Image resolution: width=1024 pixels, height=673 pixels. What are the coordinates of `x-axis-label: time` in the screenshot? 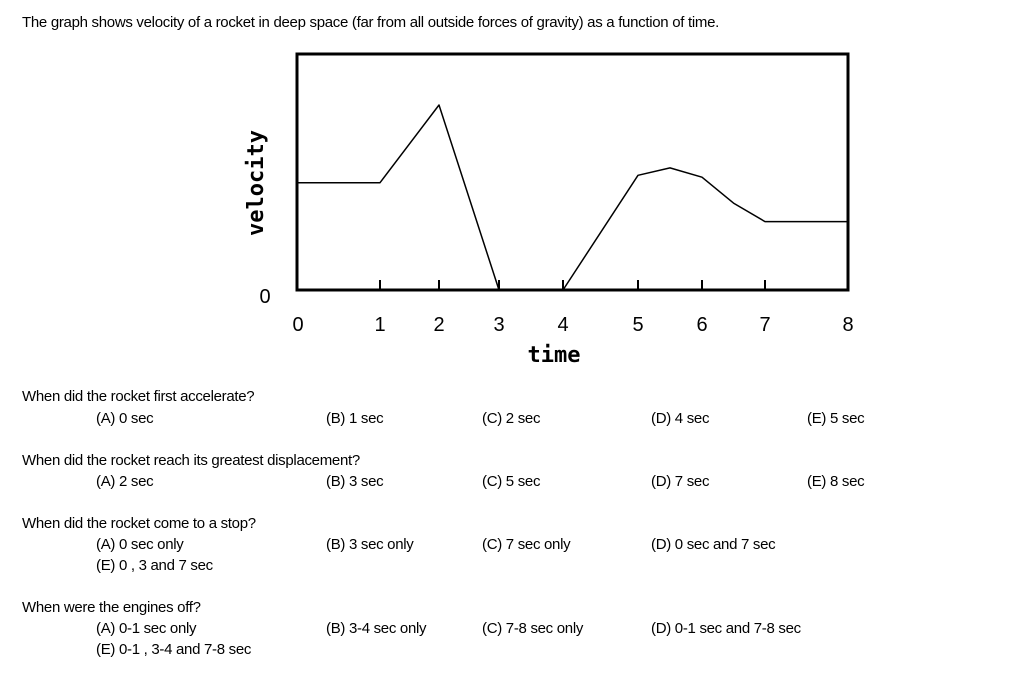 It's located at (554, 355).